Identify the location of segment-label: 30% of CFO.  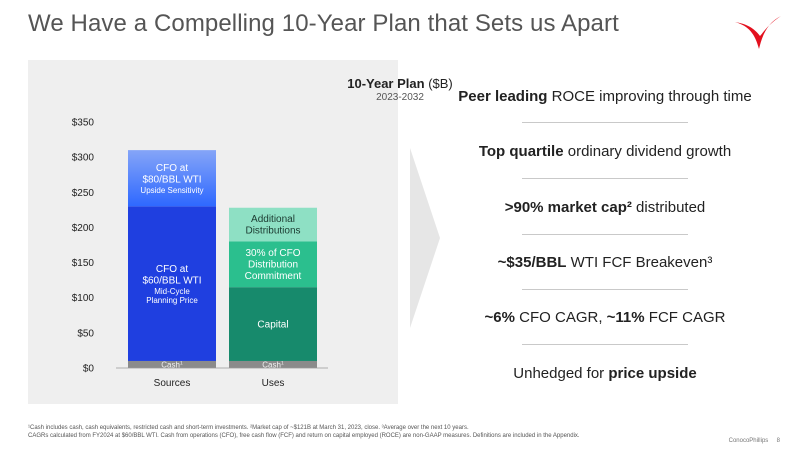
(272, 253).